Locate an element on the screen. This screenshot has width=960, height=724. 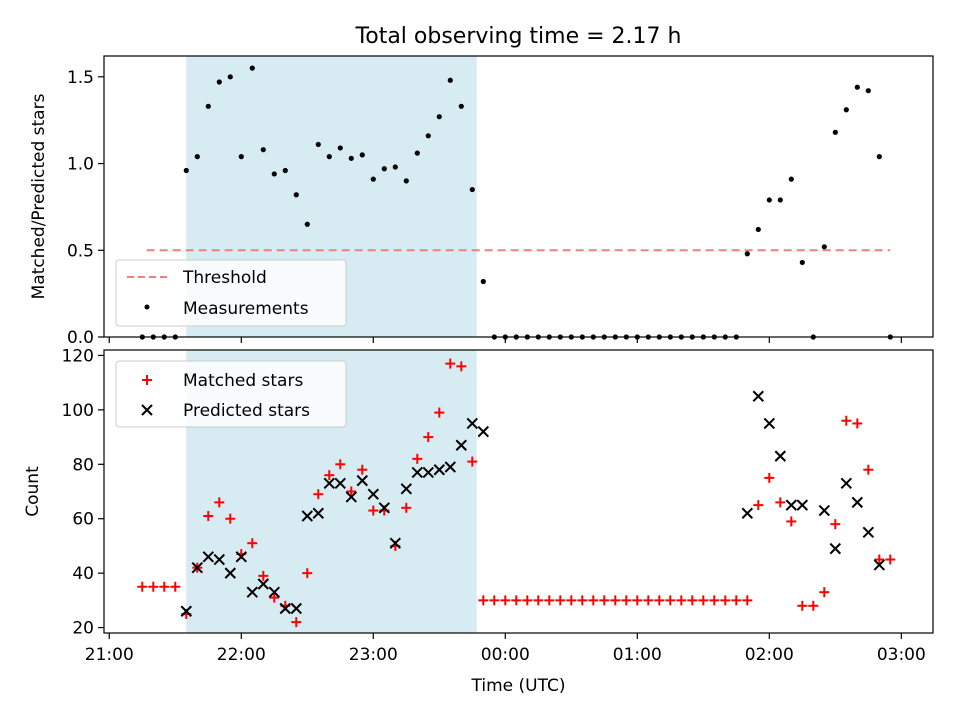
legend-label-matched: Matched stars is located at coordinates (243, 381).